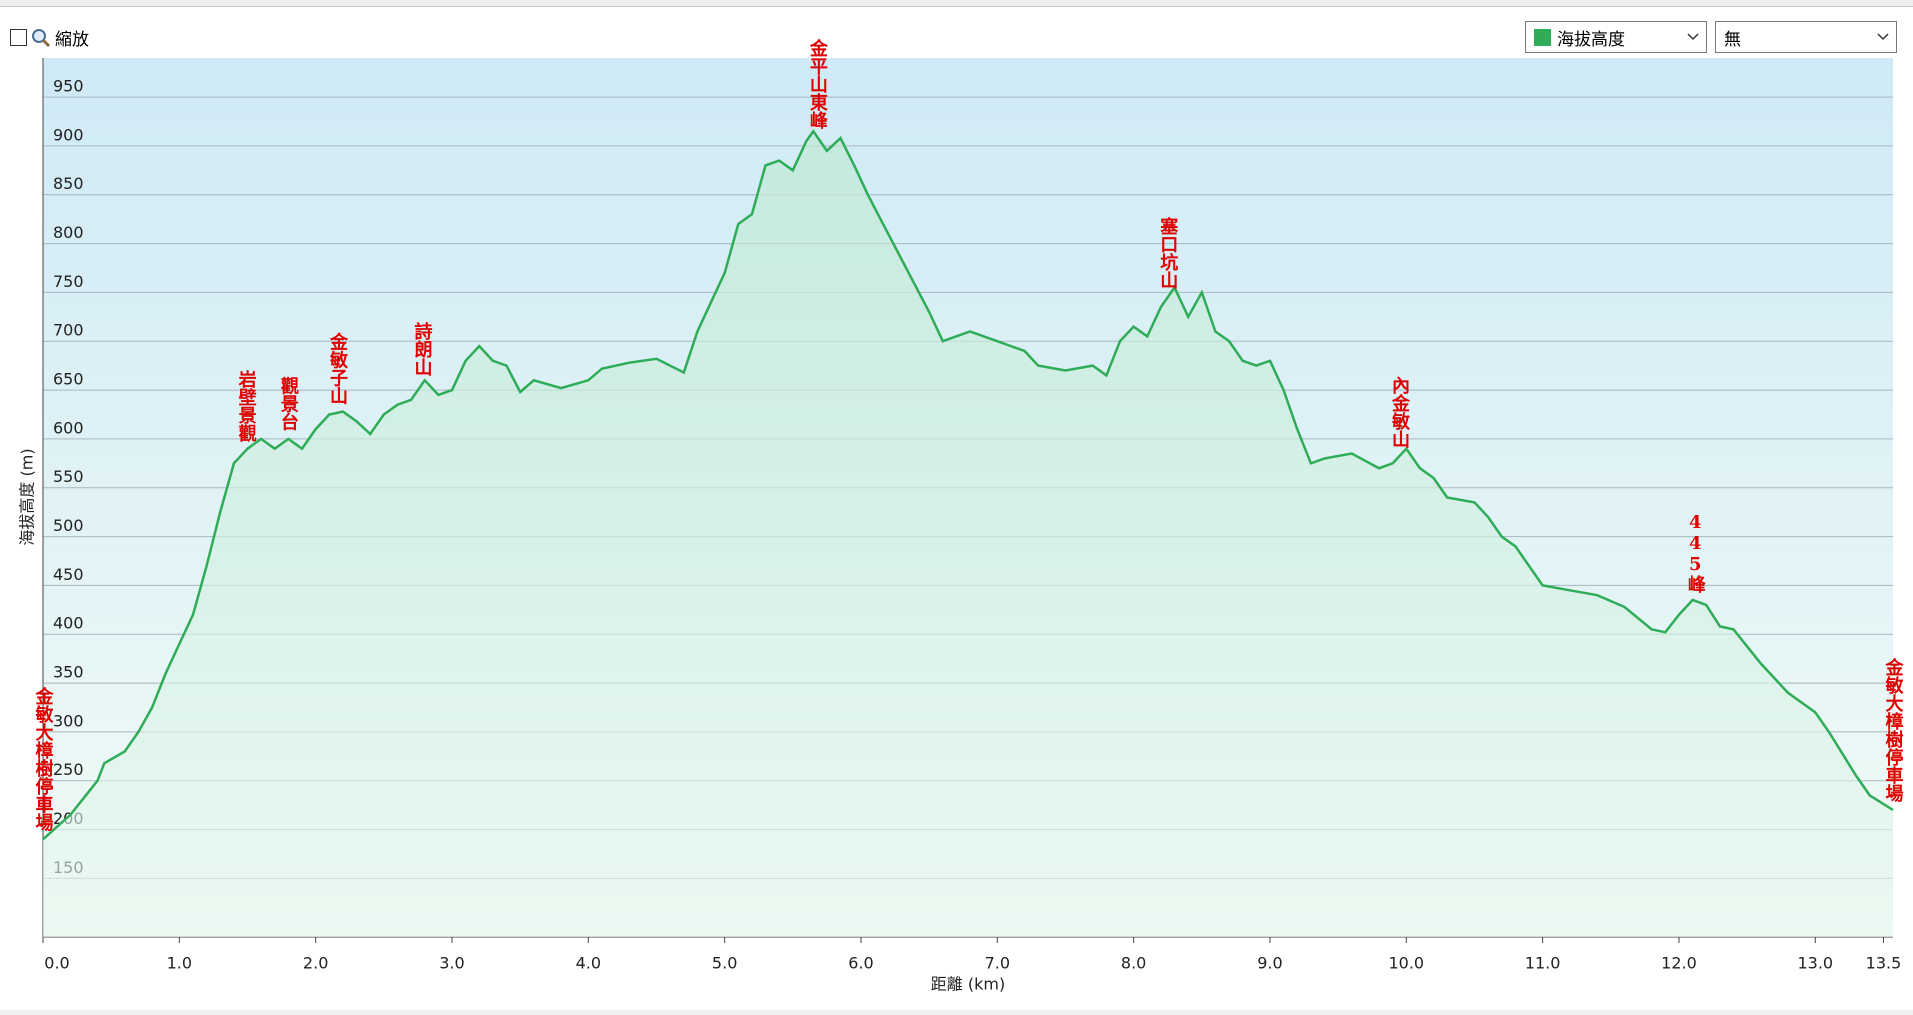 This screenshot has height=1015, width=1913. I want to click on y-tick-label: 250, so click(68, 769).